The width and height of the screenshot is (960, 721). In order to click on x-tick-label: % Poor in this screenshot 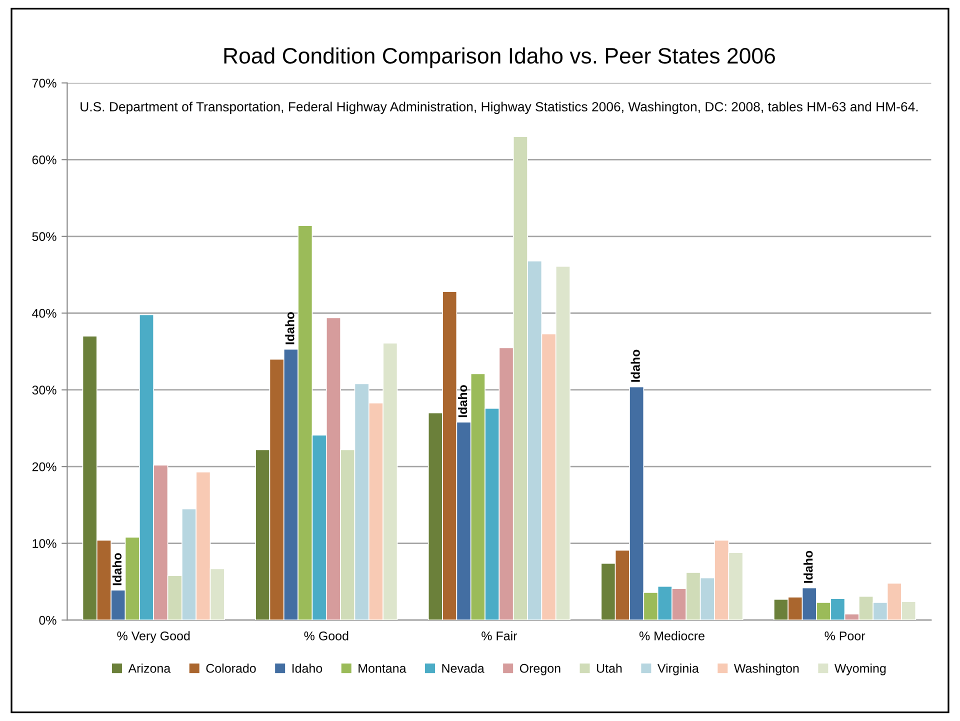, I will do `click(845, 636)`.